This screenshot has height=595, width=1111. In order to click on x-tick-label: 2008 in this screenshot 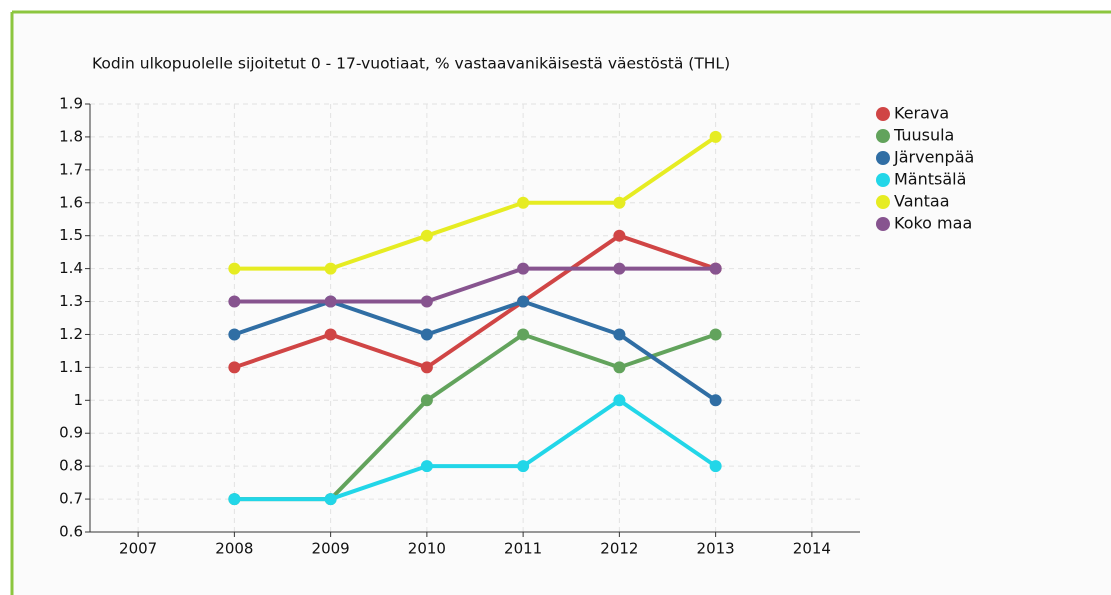, I will do `click(234, 549)`.